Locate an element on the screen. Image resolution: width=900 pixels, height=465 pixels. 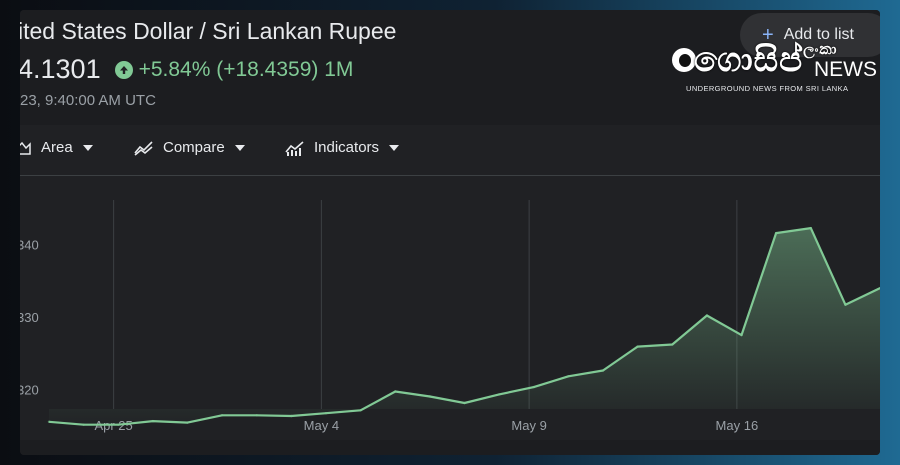
toolbar-divider is located at coordinates (450, 175).